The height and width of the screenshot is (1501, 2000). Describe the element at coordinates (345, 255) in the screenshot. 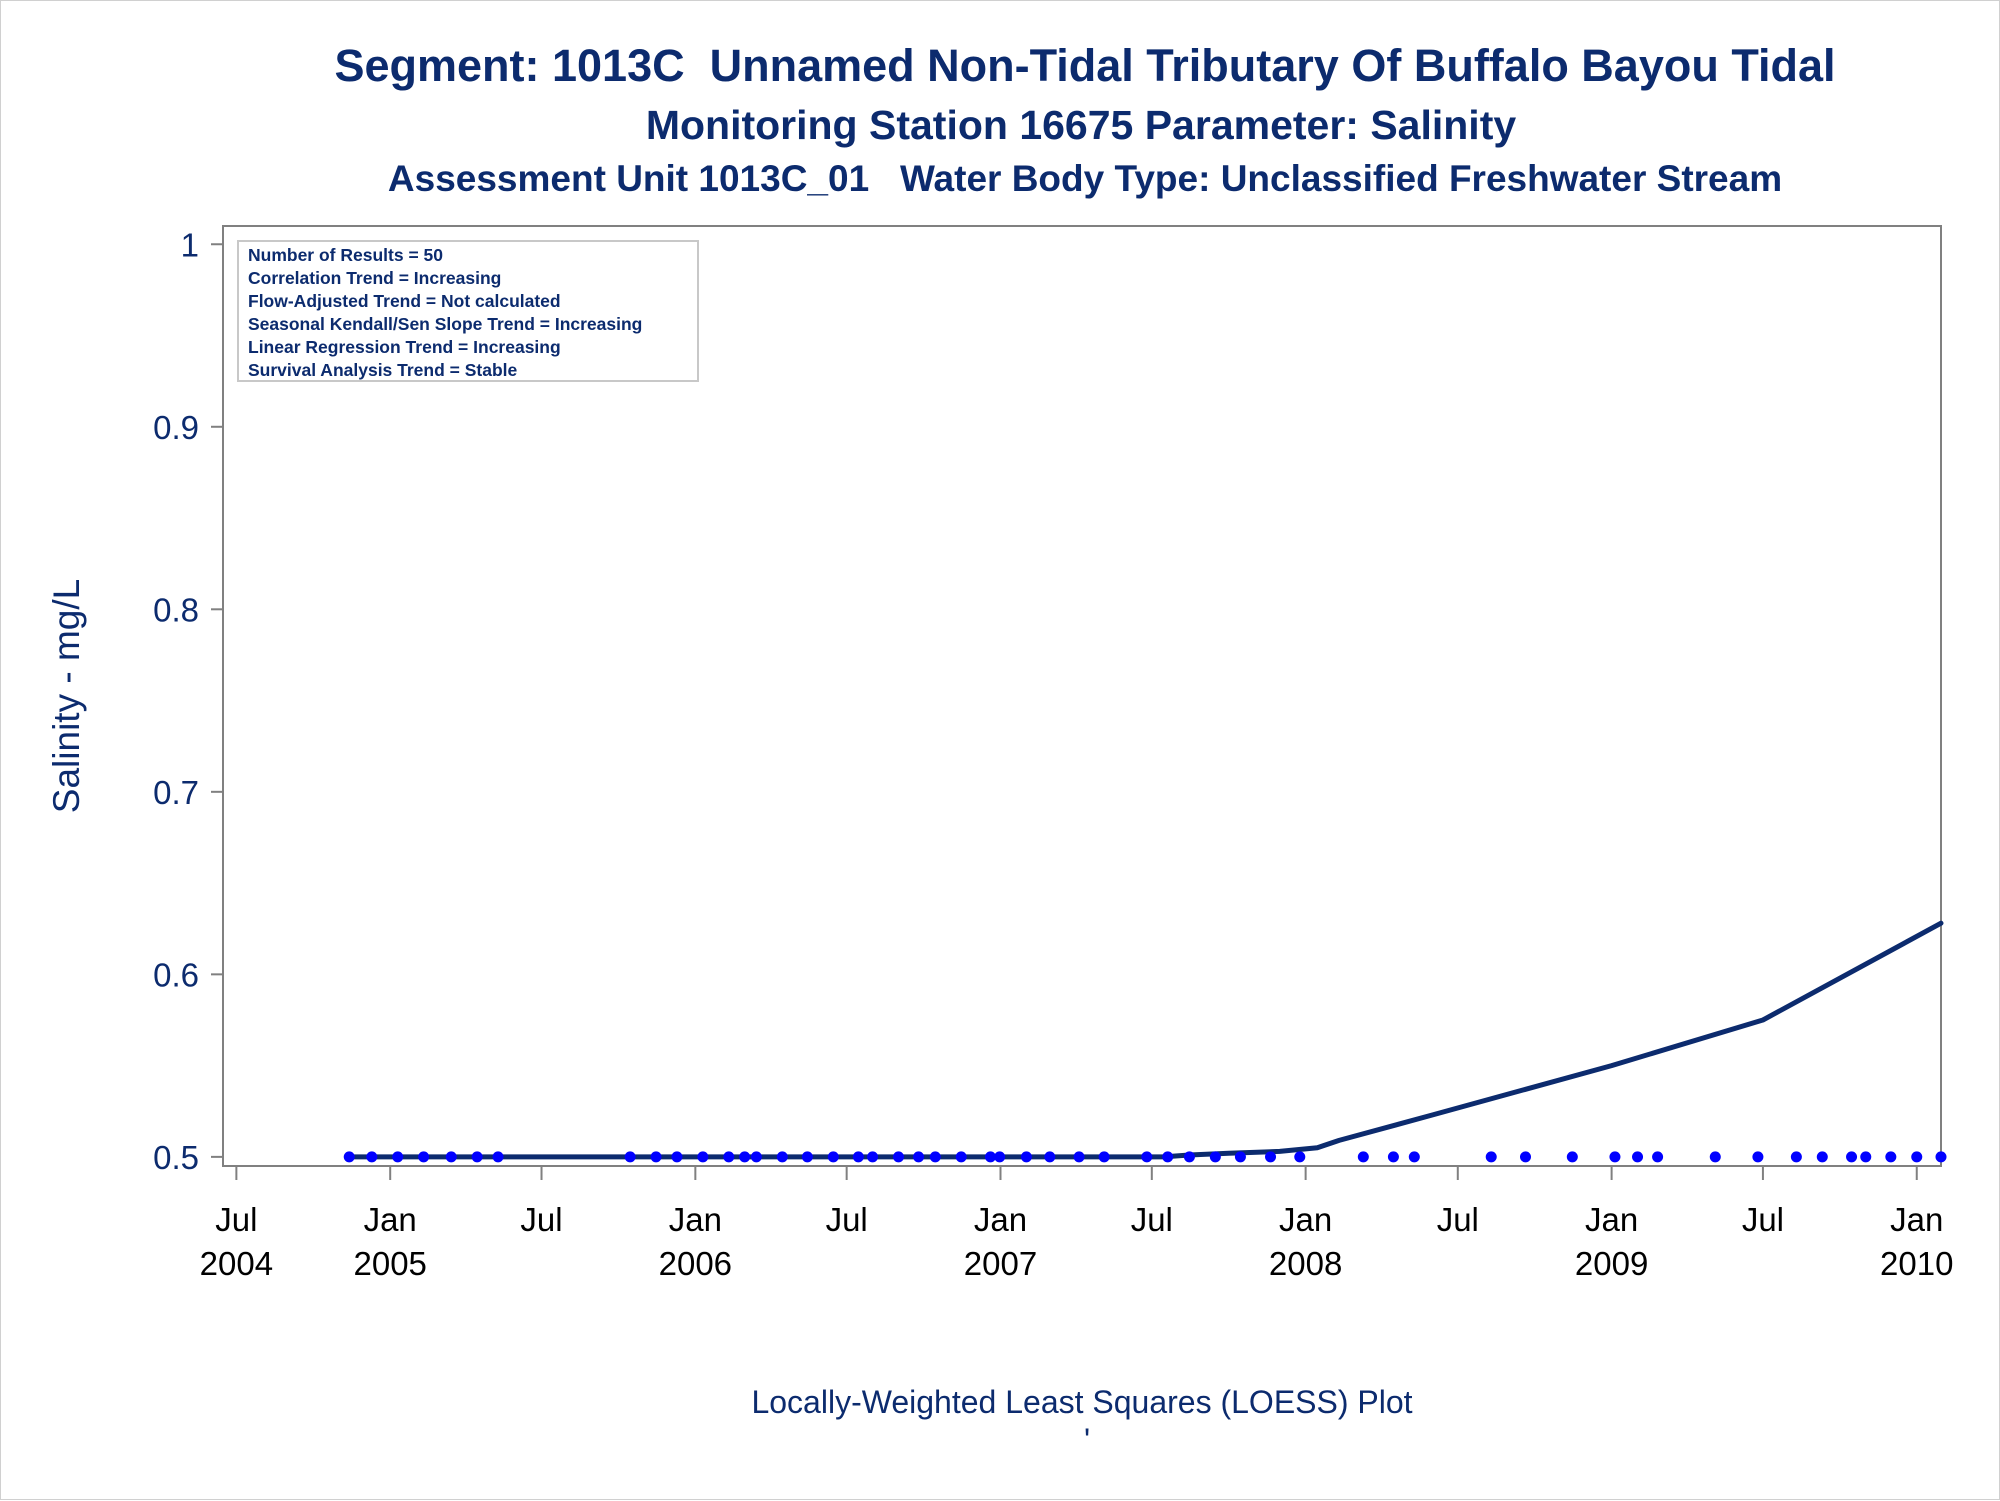

I see `stats-inset-line: Number of Results = 50` at that location.